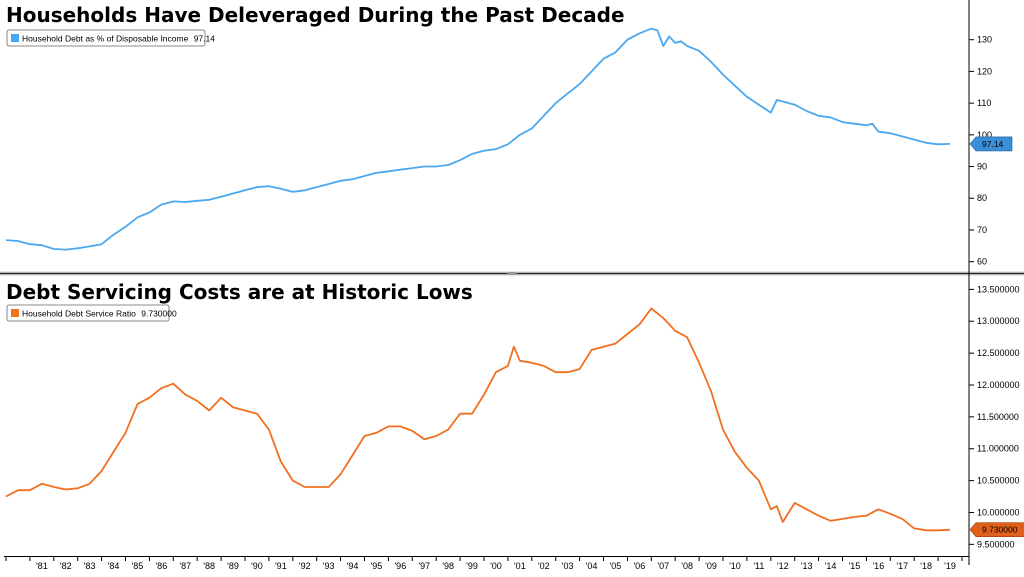 The image size is (1024, 577). What do you see at coordinates (568, 566) in the screenshot?
I see `x-tick-label: '03` at bounding box center [568, 566].